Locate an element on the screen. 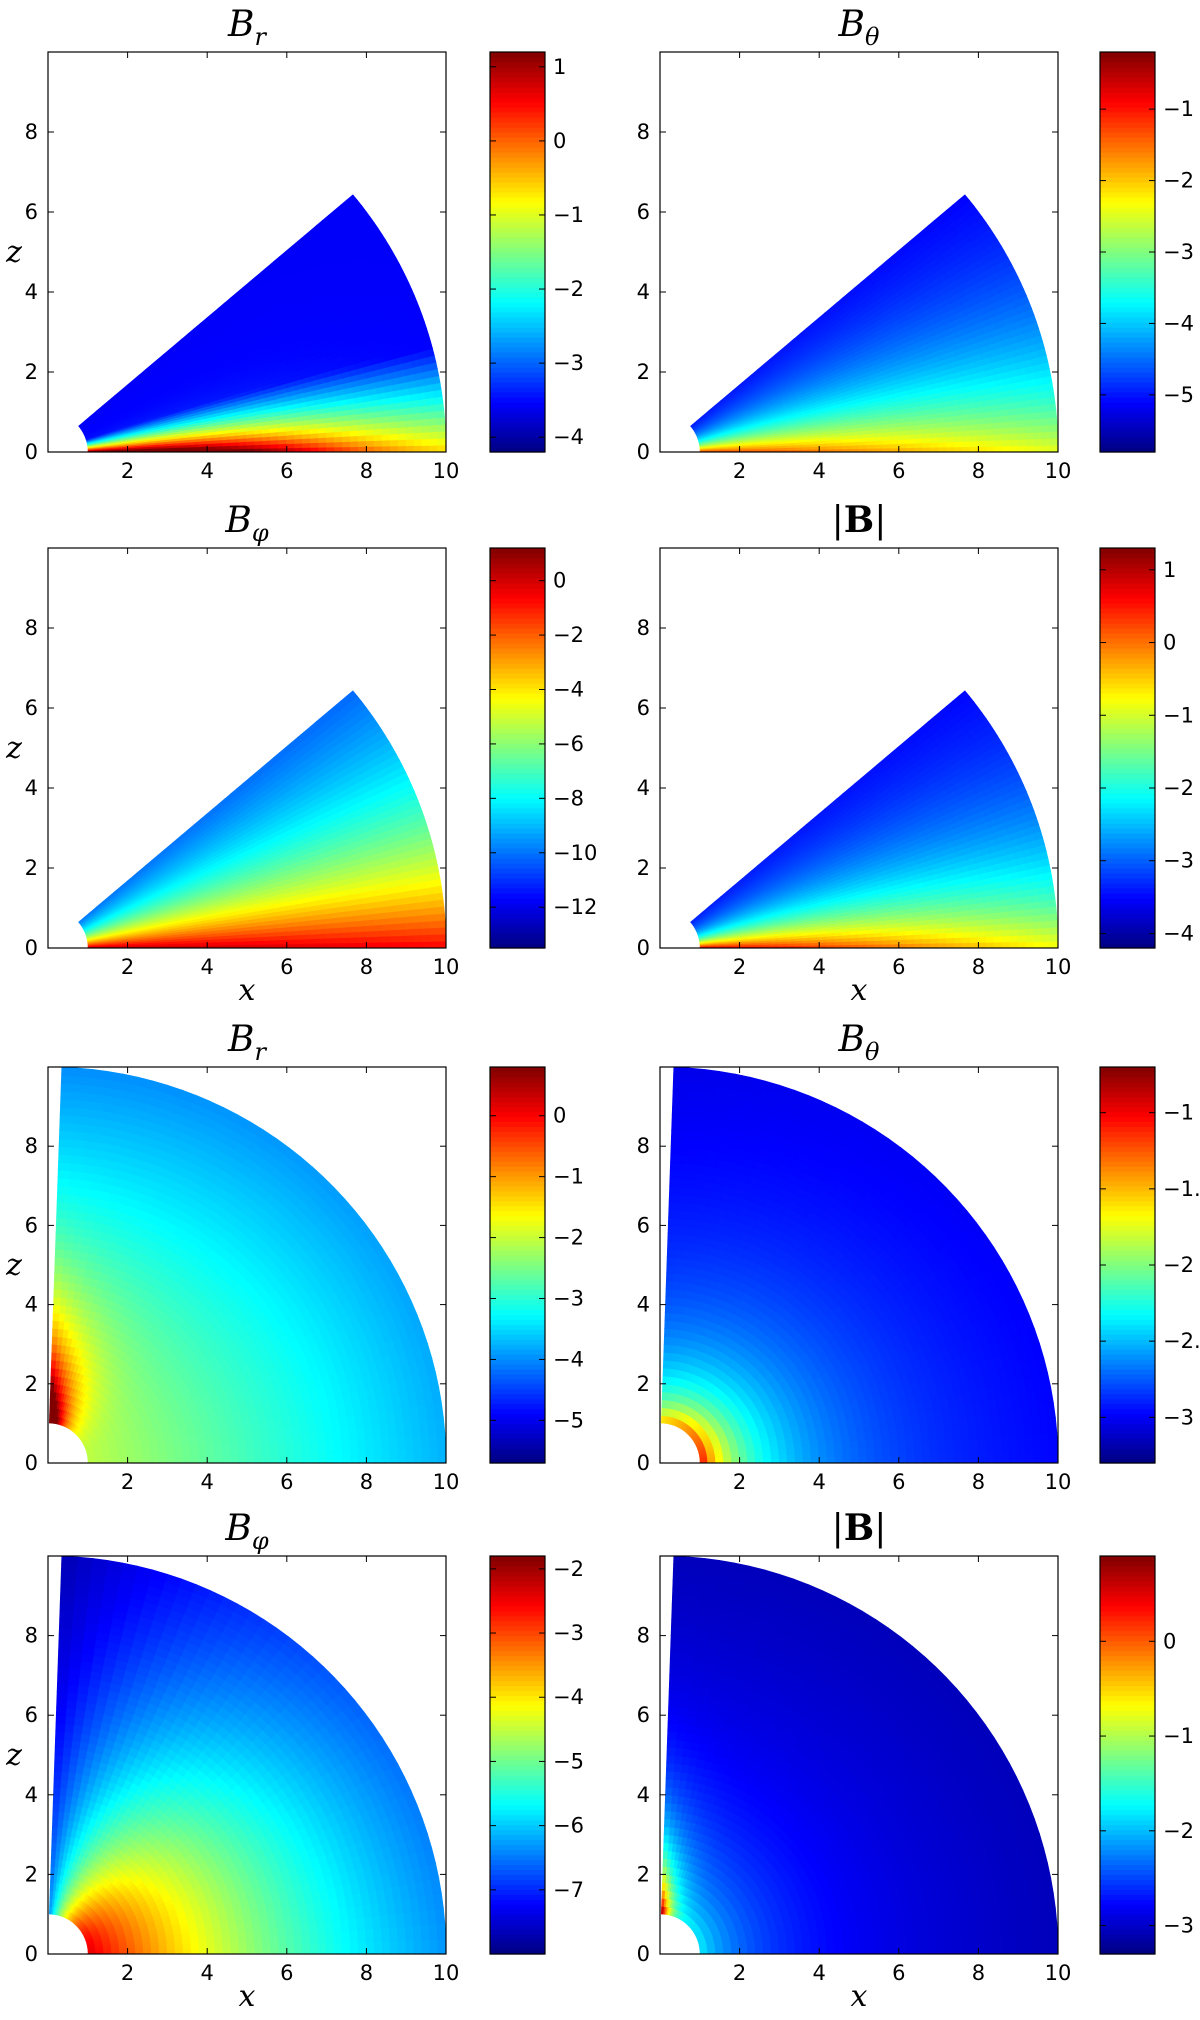 Image resolution: width=1200 pixels, height=2020 pixels. colorbar-tick-label: −1.5 is located at coordinates (1181, 1189).